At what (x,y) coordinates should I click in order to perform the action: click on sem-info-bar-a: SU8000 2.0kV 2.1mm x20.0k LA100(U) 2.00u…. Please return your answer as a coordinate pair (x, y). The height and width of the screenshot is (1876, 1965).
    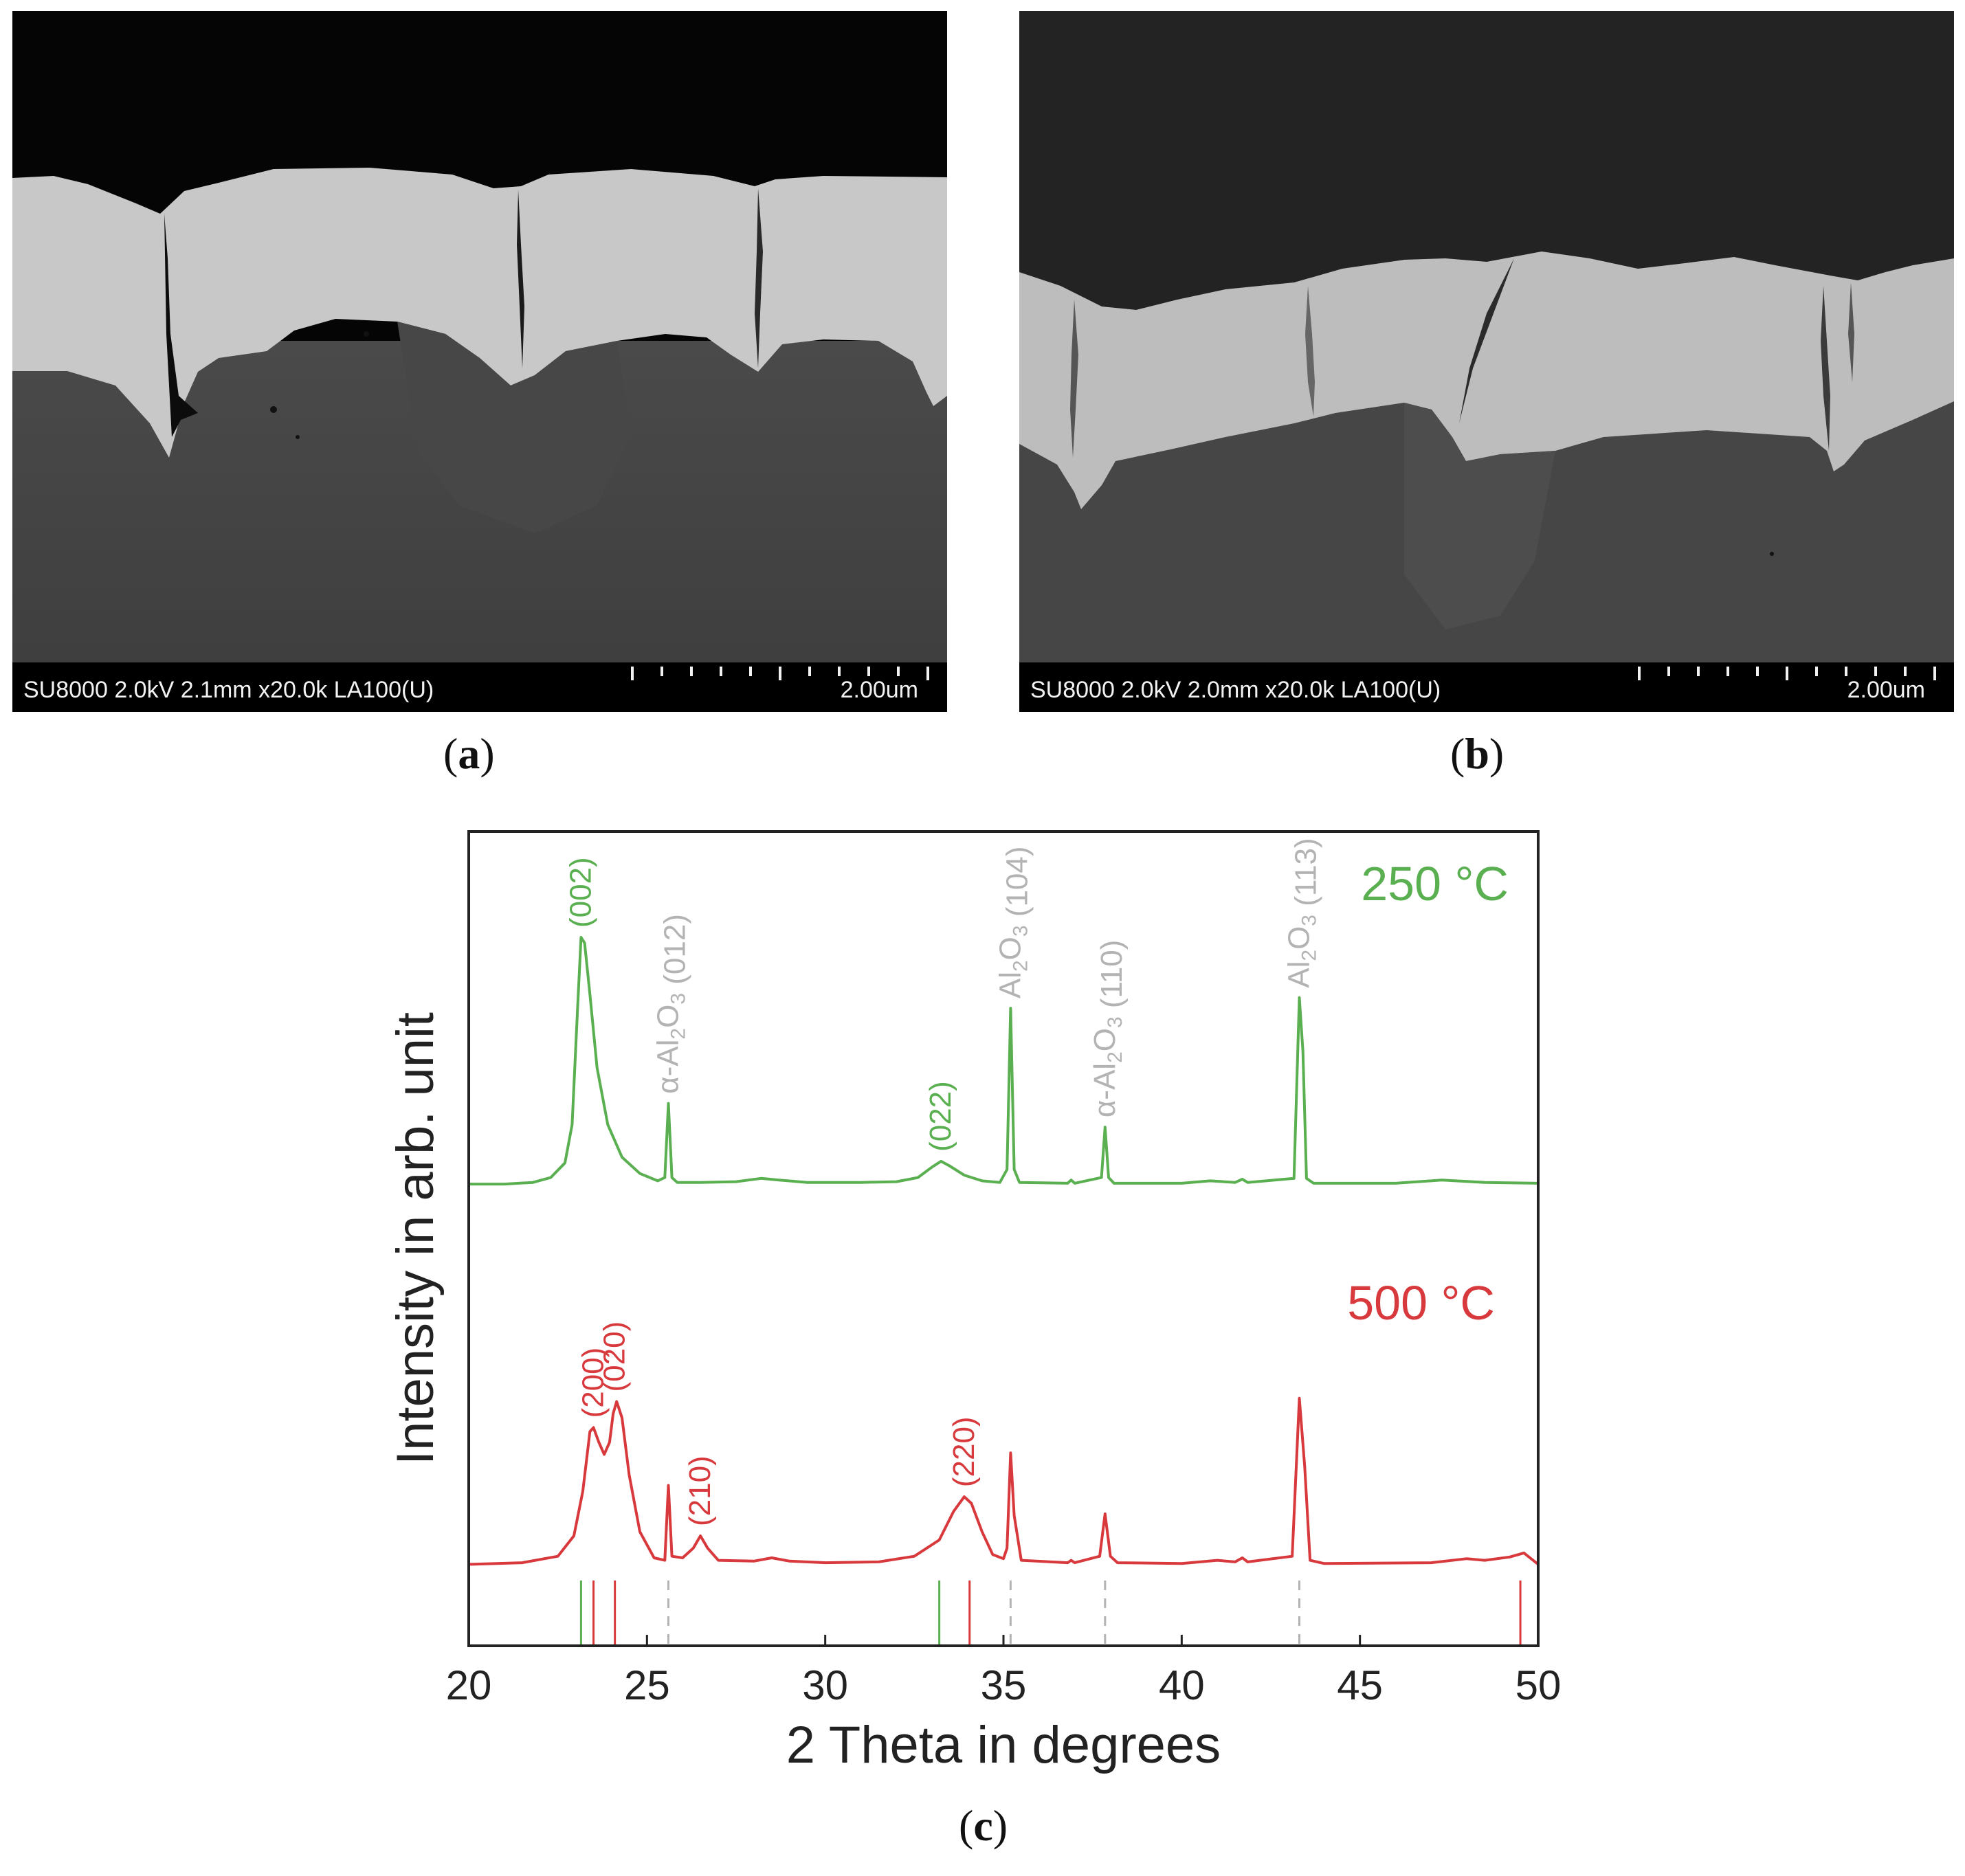
    Looking at the image, I should click on (479, 687).